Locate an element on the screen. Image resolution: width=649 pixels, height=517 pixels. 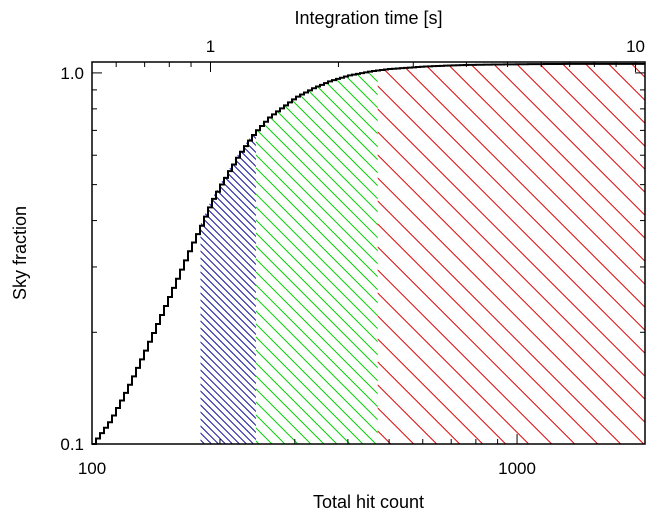
y-axis-label: Sky fraction is located at coordinates (20, 253).